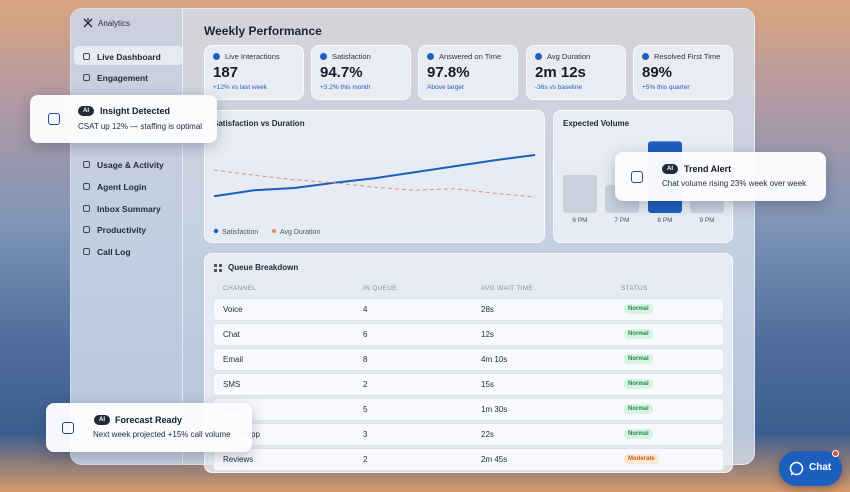  What do you see at coordinates (114, 23) in the screenshot?
I see `brand: Analytics` at bounding box center [114, 23].